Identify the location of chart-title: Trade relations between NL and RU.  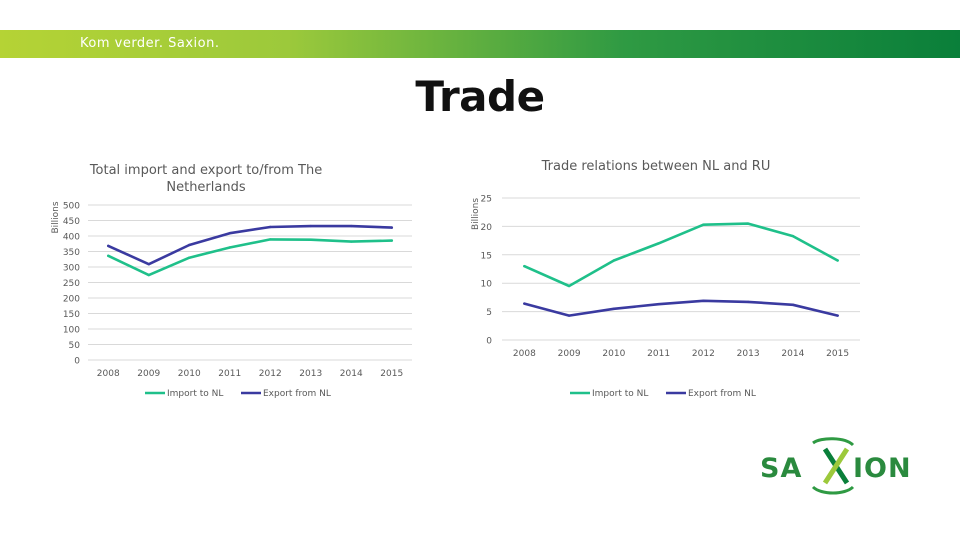
(656, 166).